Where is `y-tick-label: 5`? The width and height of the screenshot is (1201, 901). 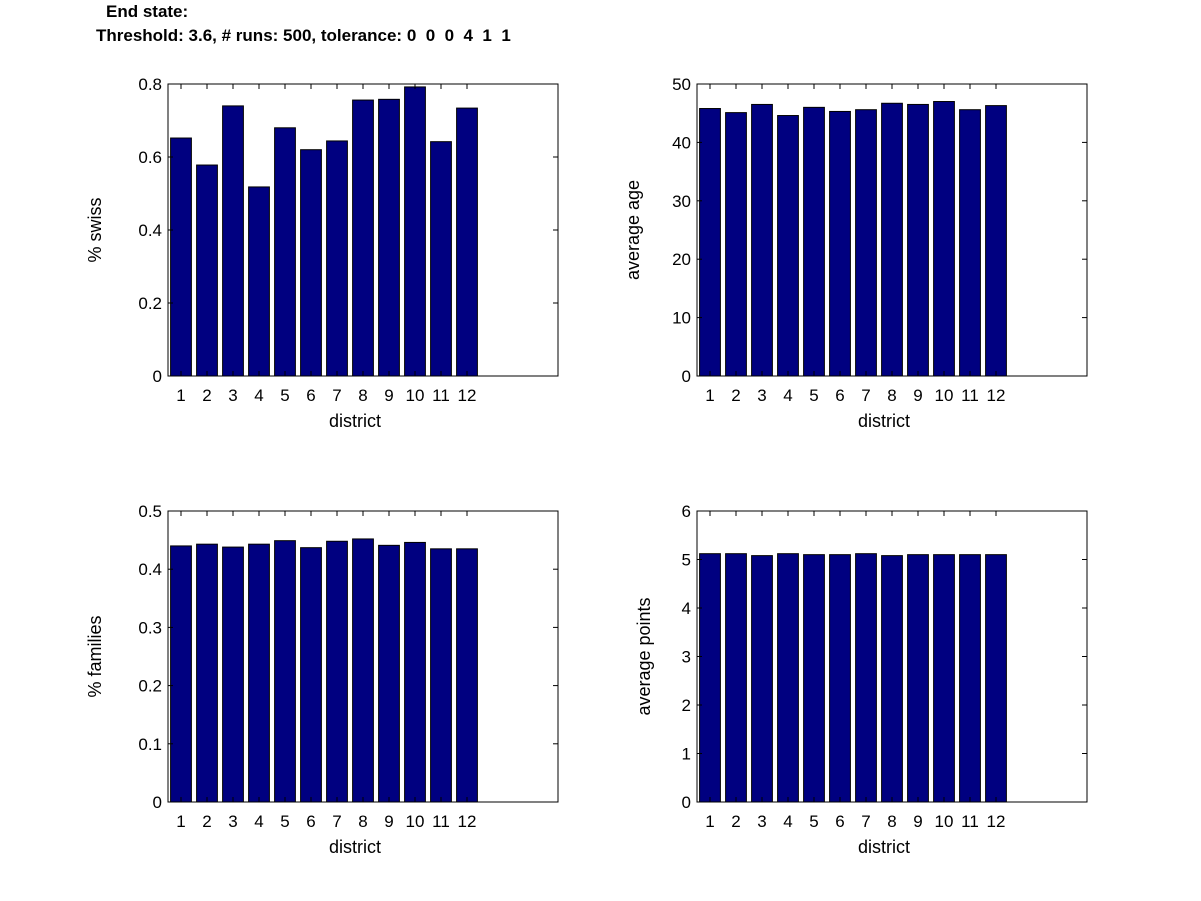
y-tick-label: 5 is located at coordinates (686, 560).